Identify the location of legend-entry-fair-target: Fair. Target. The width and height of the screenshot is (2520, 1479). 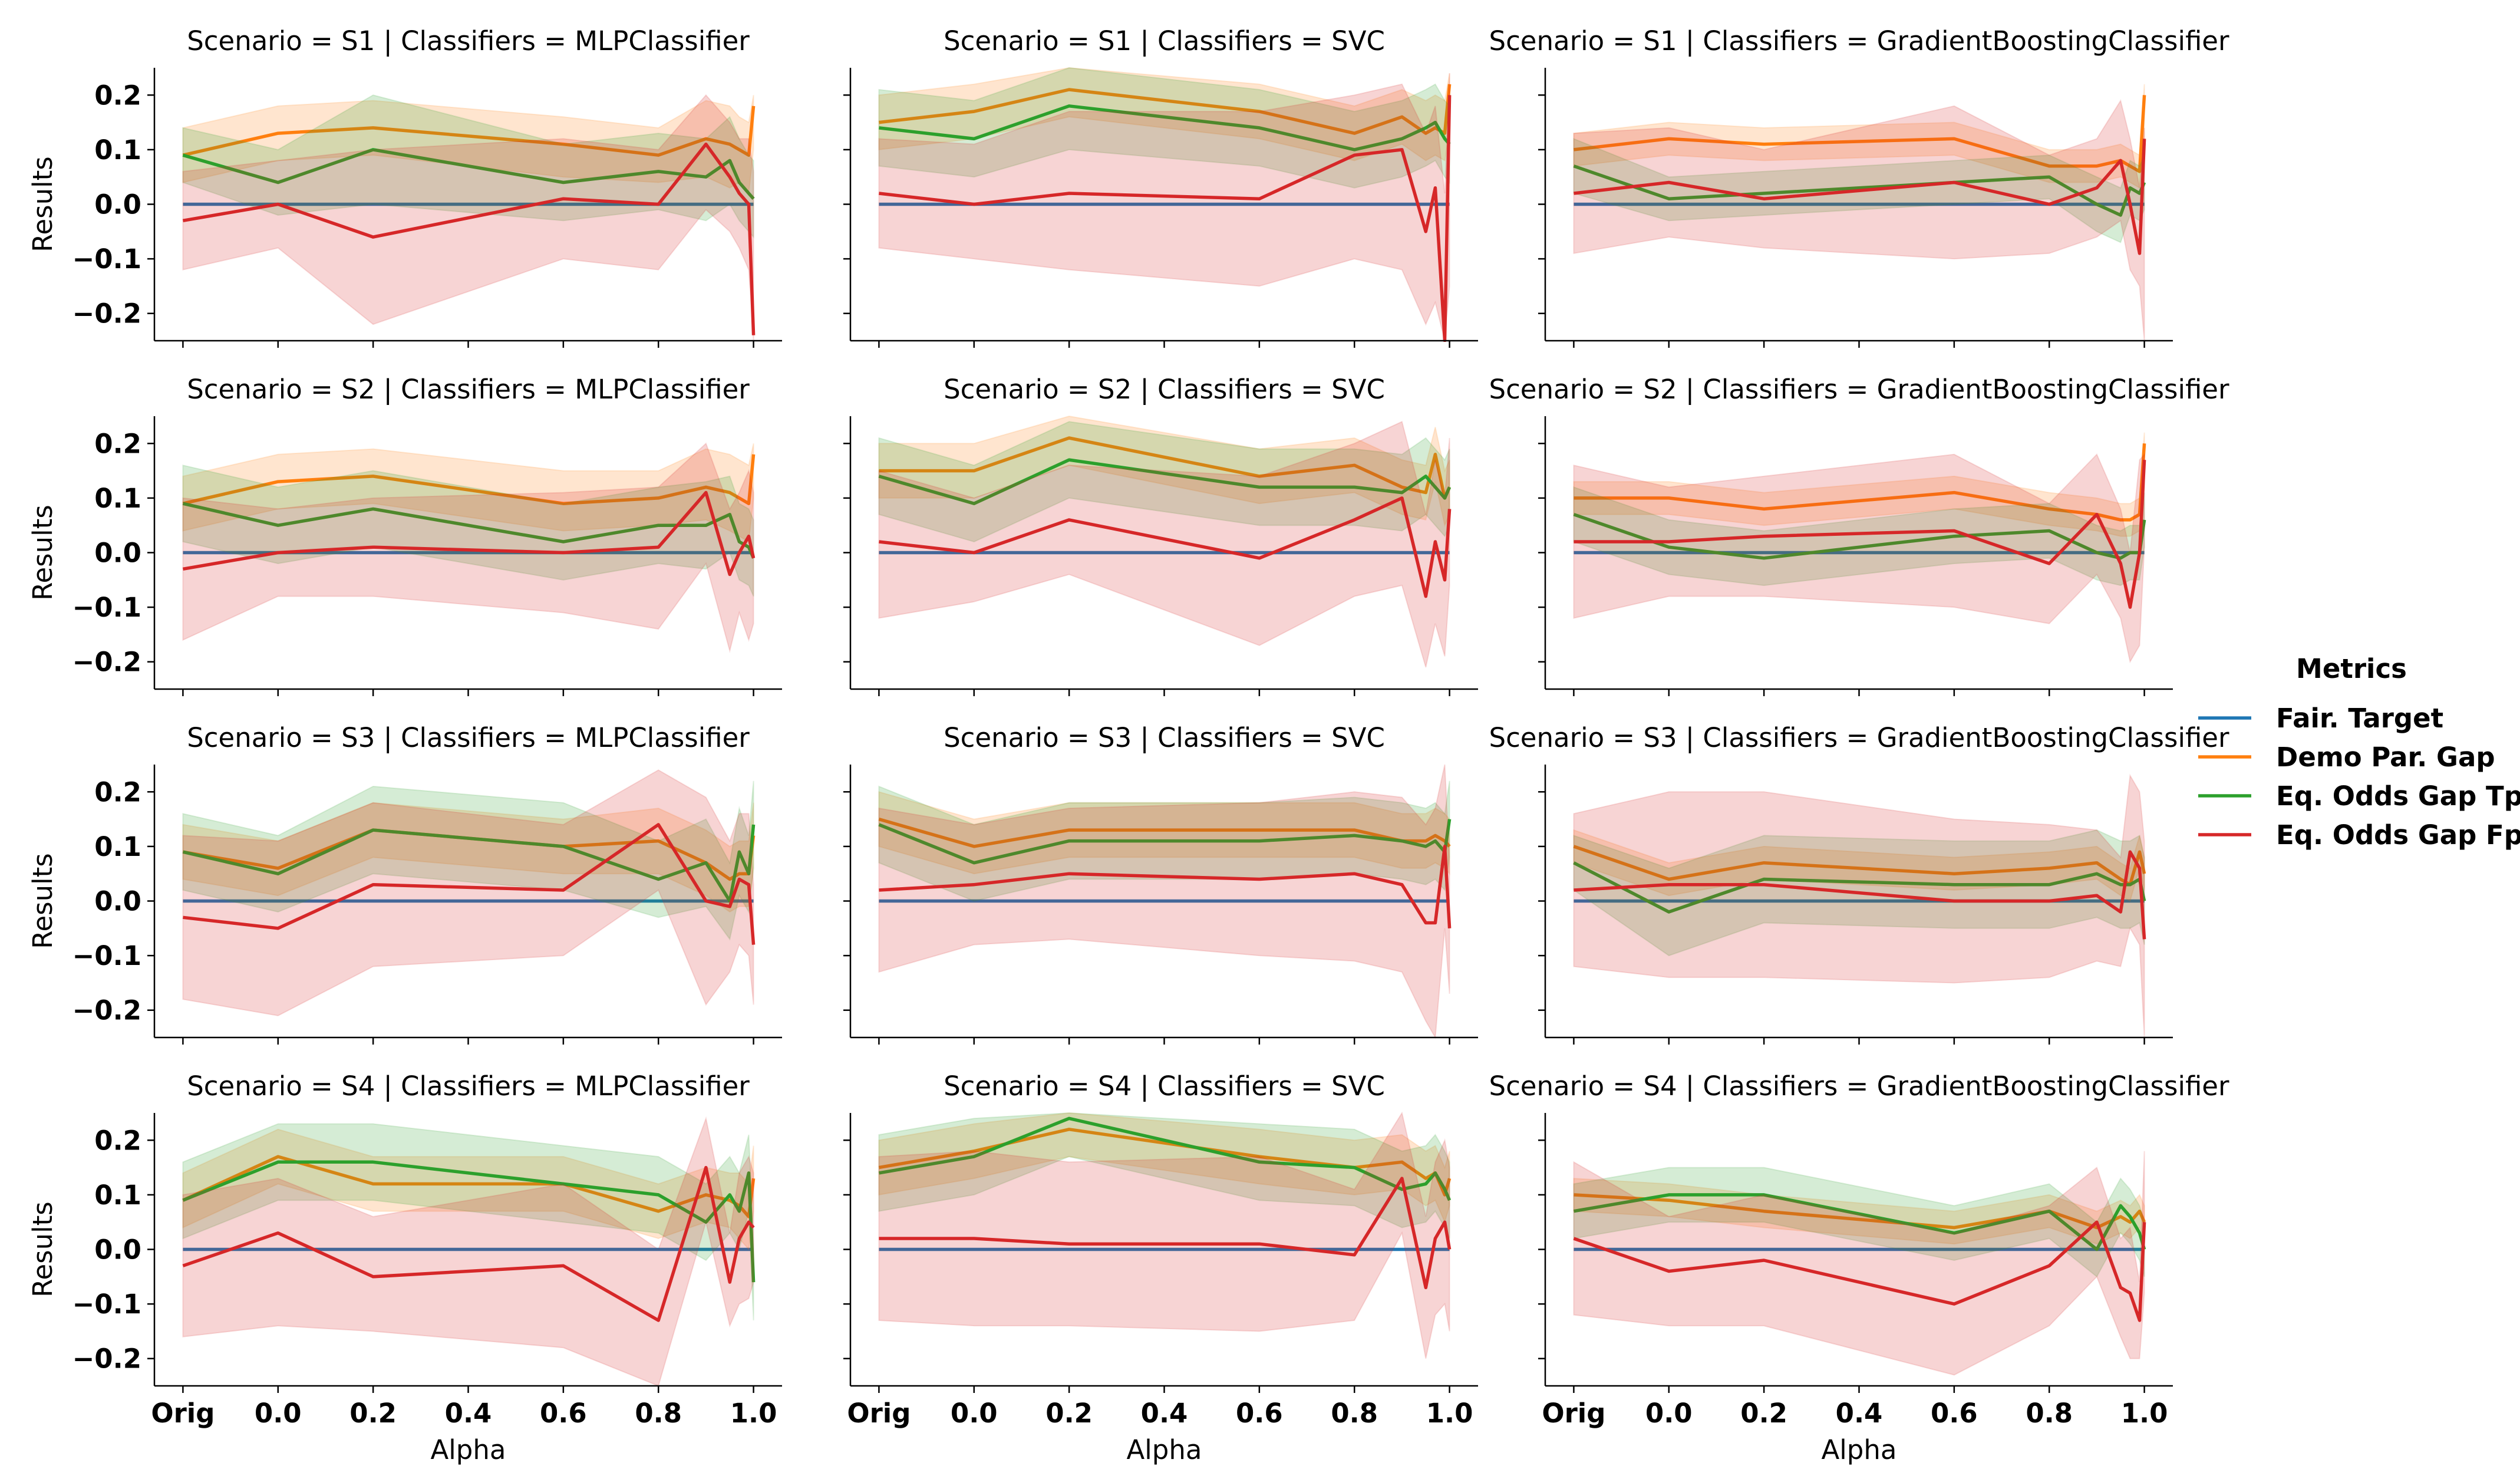
(2359, 718).